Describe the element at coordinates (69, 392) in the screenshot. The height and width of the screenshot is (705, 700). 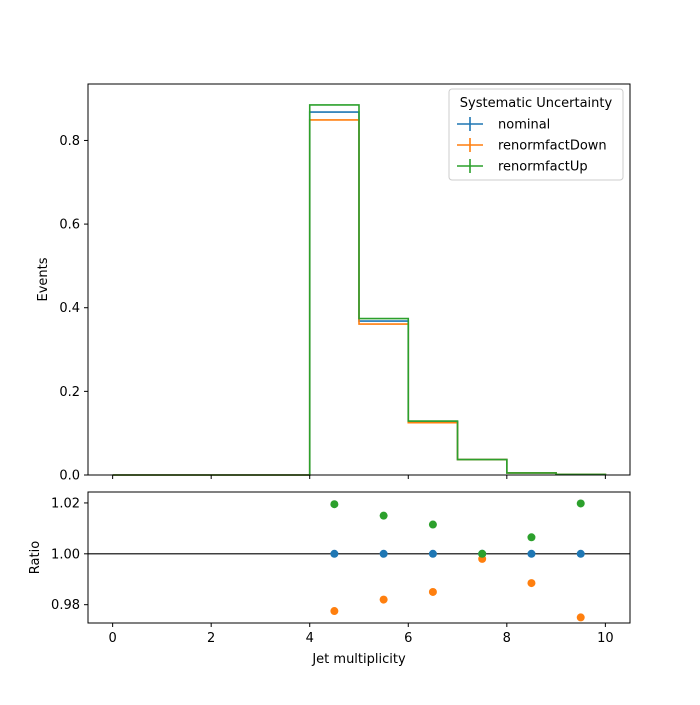
I see `main-y-tick-label: 0.2` at that location.